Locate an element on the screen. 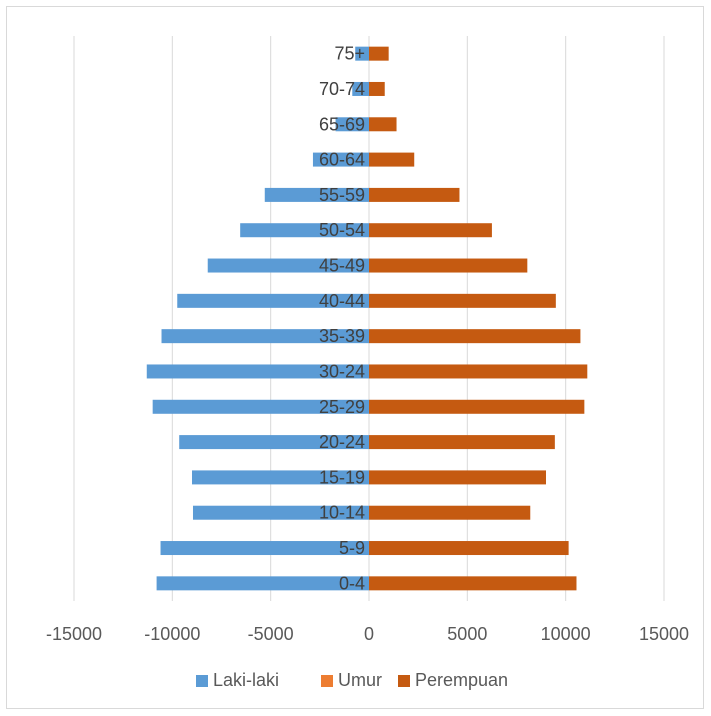 Image resolution: width=711 pixels, height=716 pixels. category-label: 50-54 is located at coordinates (342, 230).